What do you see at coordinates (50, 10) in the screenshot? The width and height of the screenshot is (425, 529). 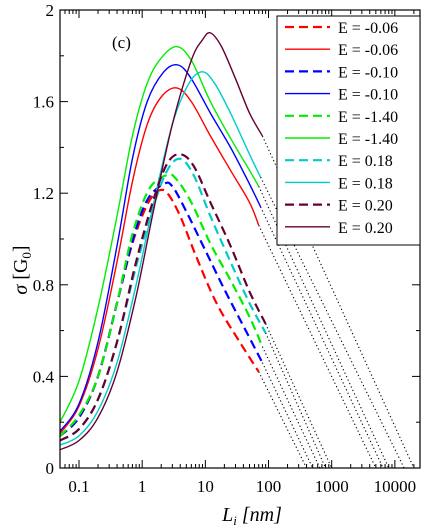 I see `y-tick-label: 2` at bounding box center [50, 10].